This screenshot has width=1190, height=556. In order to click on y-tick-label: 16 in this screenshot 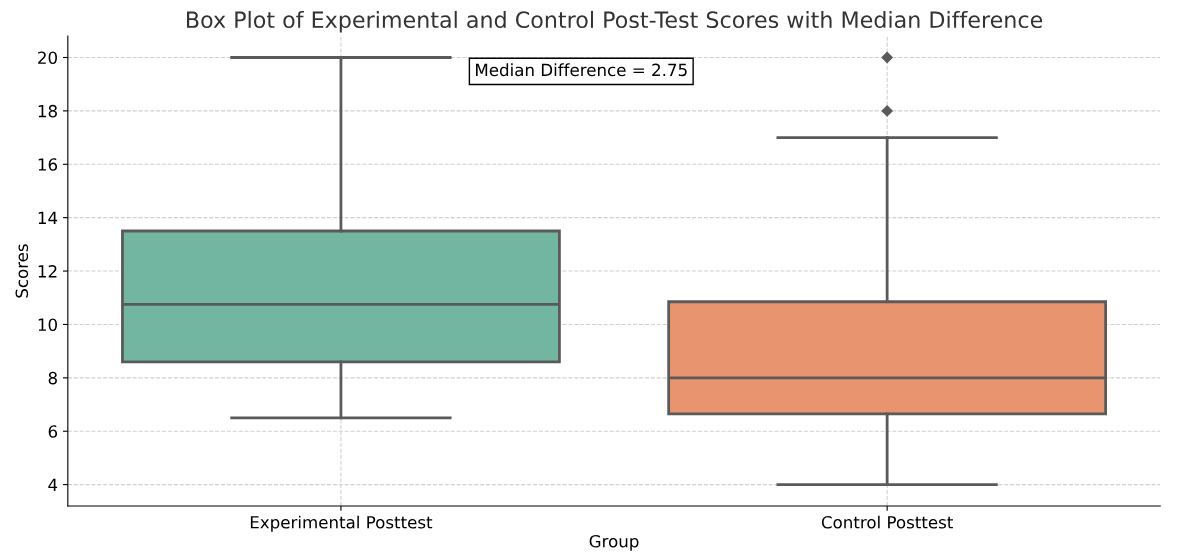, I will do `click(48, 164)`.